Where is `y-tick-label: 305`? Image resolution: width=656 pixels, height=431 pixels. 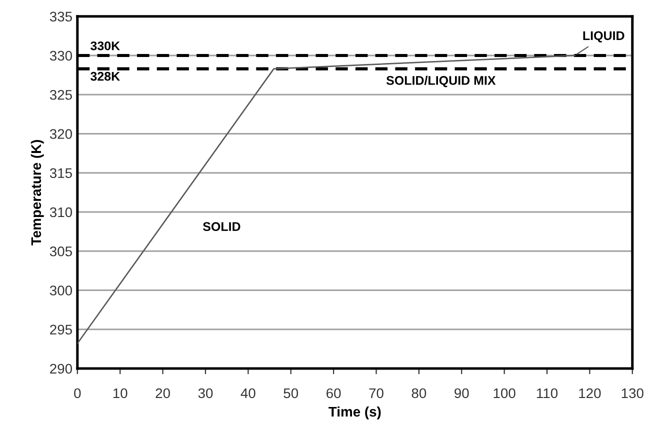
y-tick-label: 305 is located at coordinates (61, 251).